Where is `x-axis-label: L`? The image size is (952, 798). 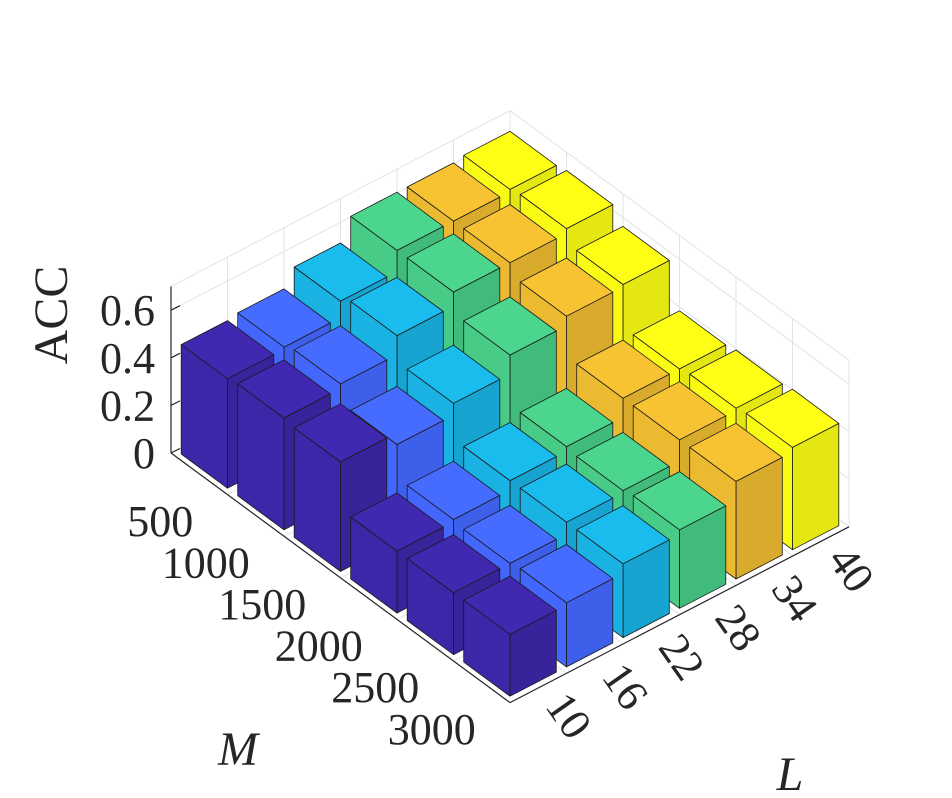
x-axis-label: L is located at coordinates (790, 773).